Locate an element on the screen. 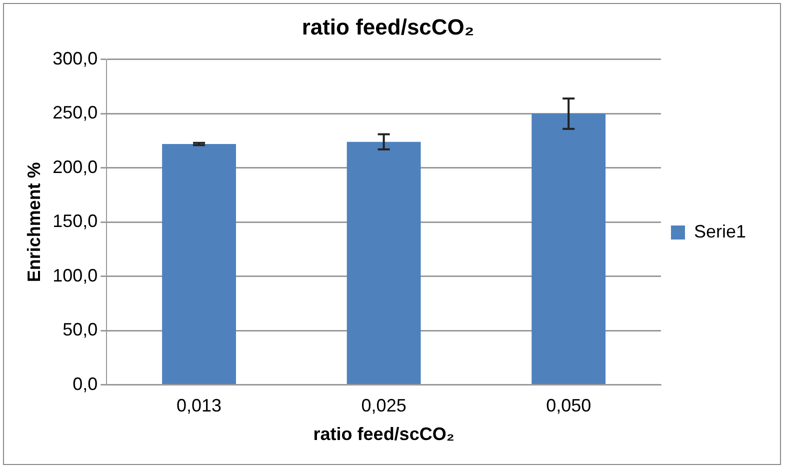  x-tick-label: 0,050 is located at coordinates (569, 406).